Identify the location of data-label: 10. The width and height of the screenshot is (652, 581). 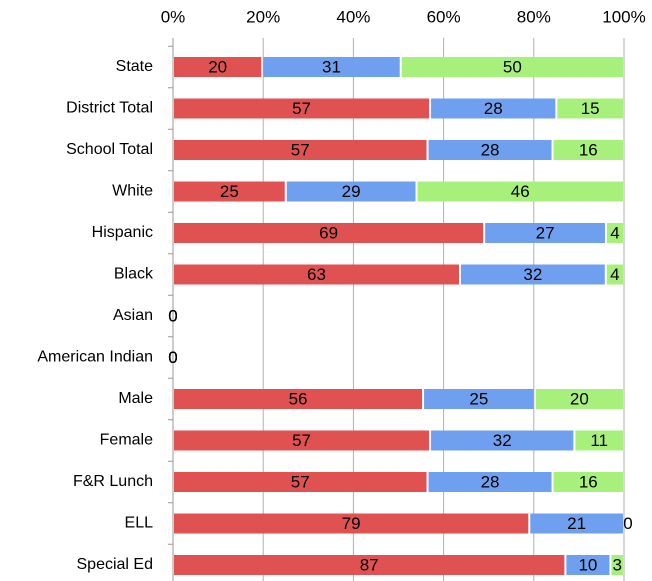
(587, 564).